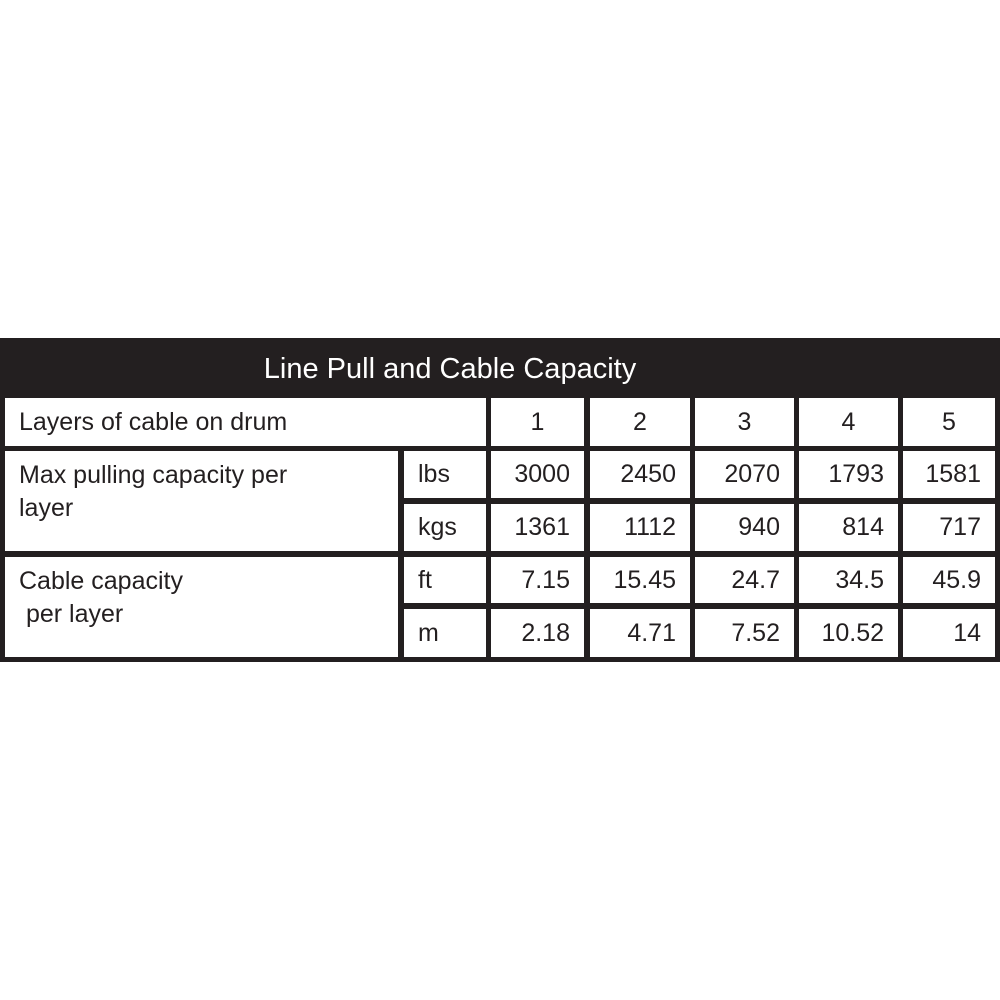 The width and height of the screenshot is (1000, 1000). I want to click on value-cell: 814, so click(848, 527).